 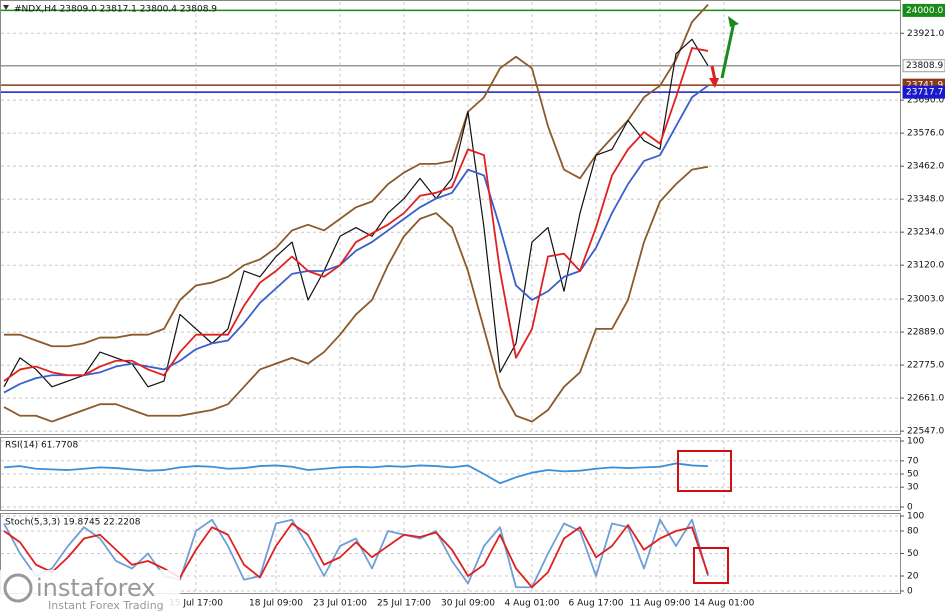 What do you see at coordinates (18, 588) in the screenshot?
I see `brand-icon` at bounding box center [18, 588].